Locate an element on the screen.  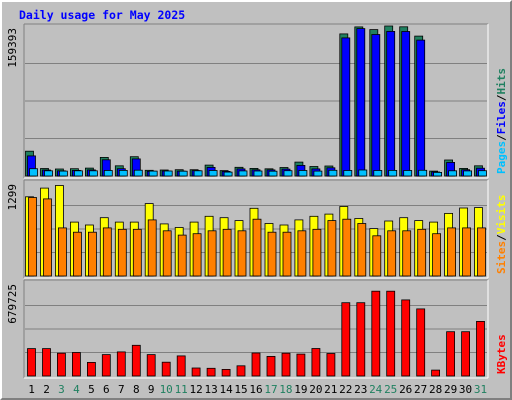
x-tick-label-9: 9 is located at coordinates (151, 389).